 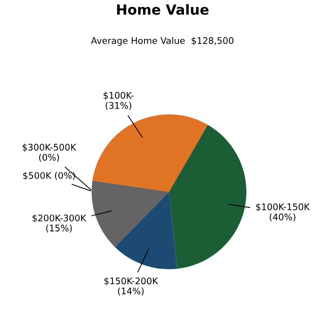 I want to click on data-label: (31%), so click(x=119, y=106).